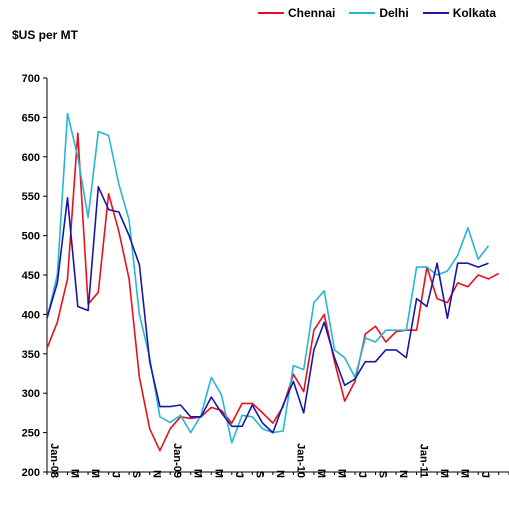  What do you see at coordinates (31, 394) in the screenshot?
I see `y-tick-label: 300` at bounding box center [31, 394].